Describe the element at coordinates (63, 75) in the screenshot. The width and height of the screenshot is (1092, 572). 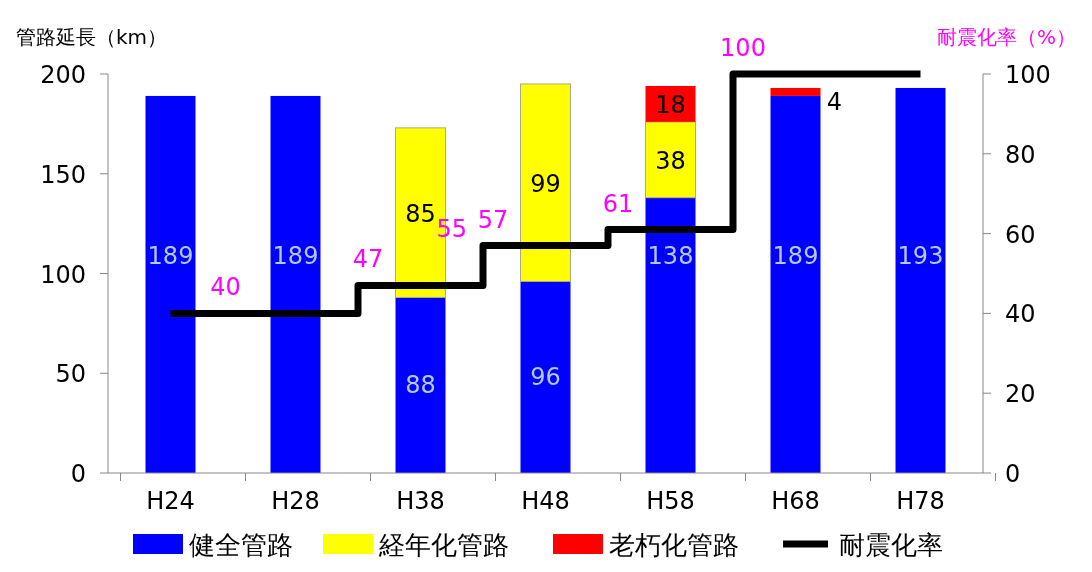
I see `y-tick-label: 200` at that location.